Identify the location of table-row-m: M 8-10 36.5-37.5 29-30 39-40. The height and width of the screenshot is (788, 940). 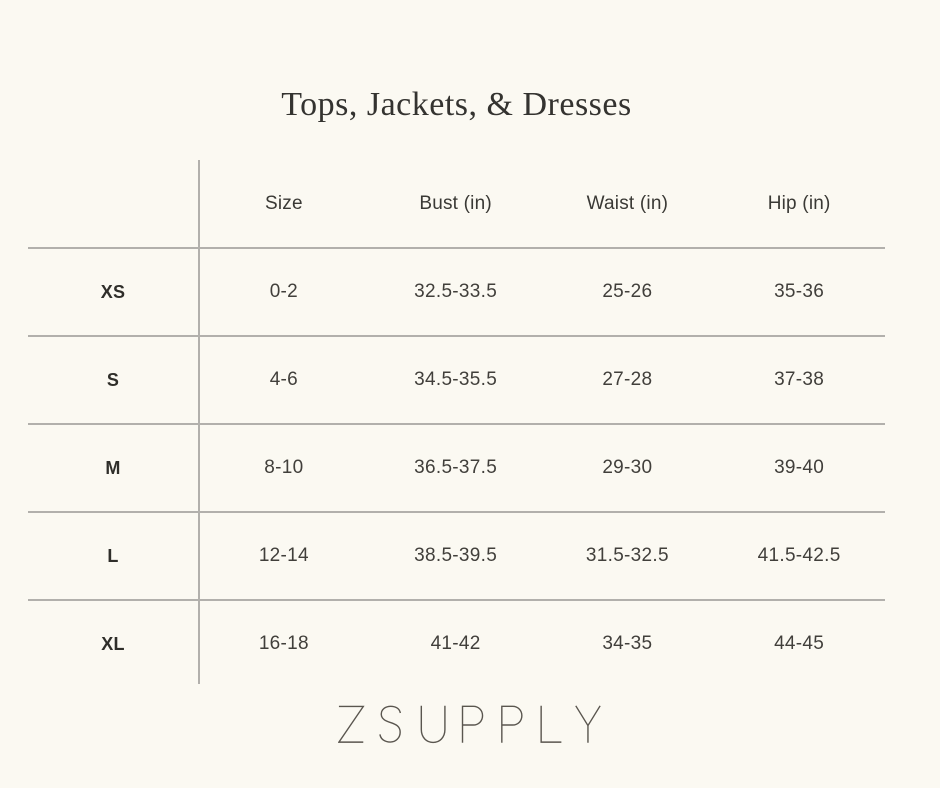
(456, 467).